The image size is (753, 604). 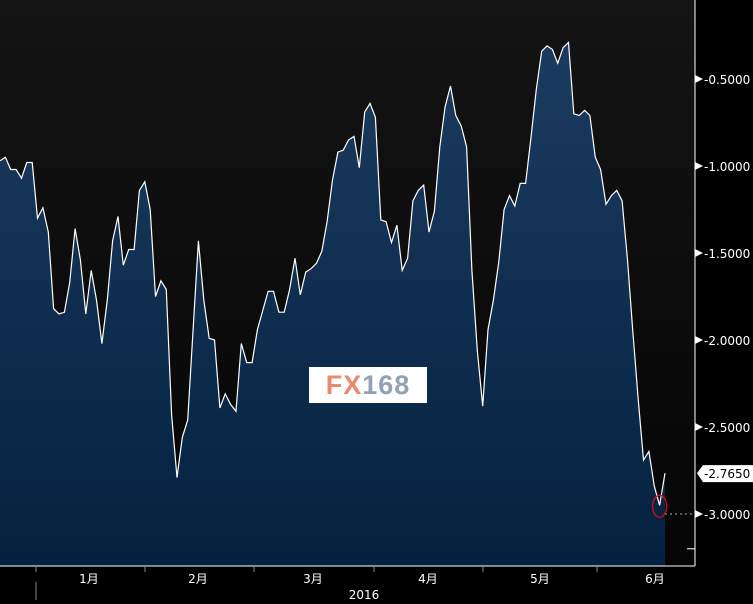 What do you see at coordinates (344, 384) in the screenshot?
I see `watermark-fx: FX` at bounding box center [344, 384].